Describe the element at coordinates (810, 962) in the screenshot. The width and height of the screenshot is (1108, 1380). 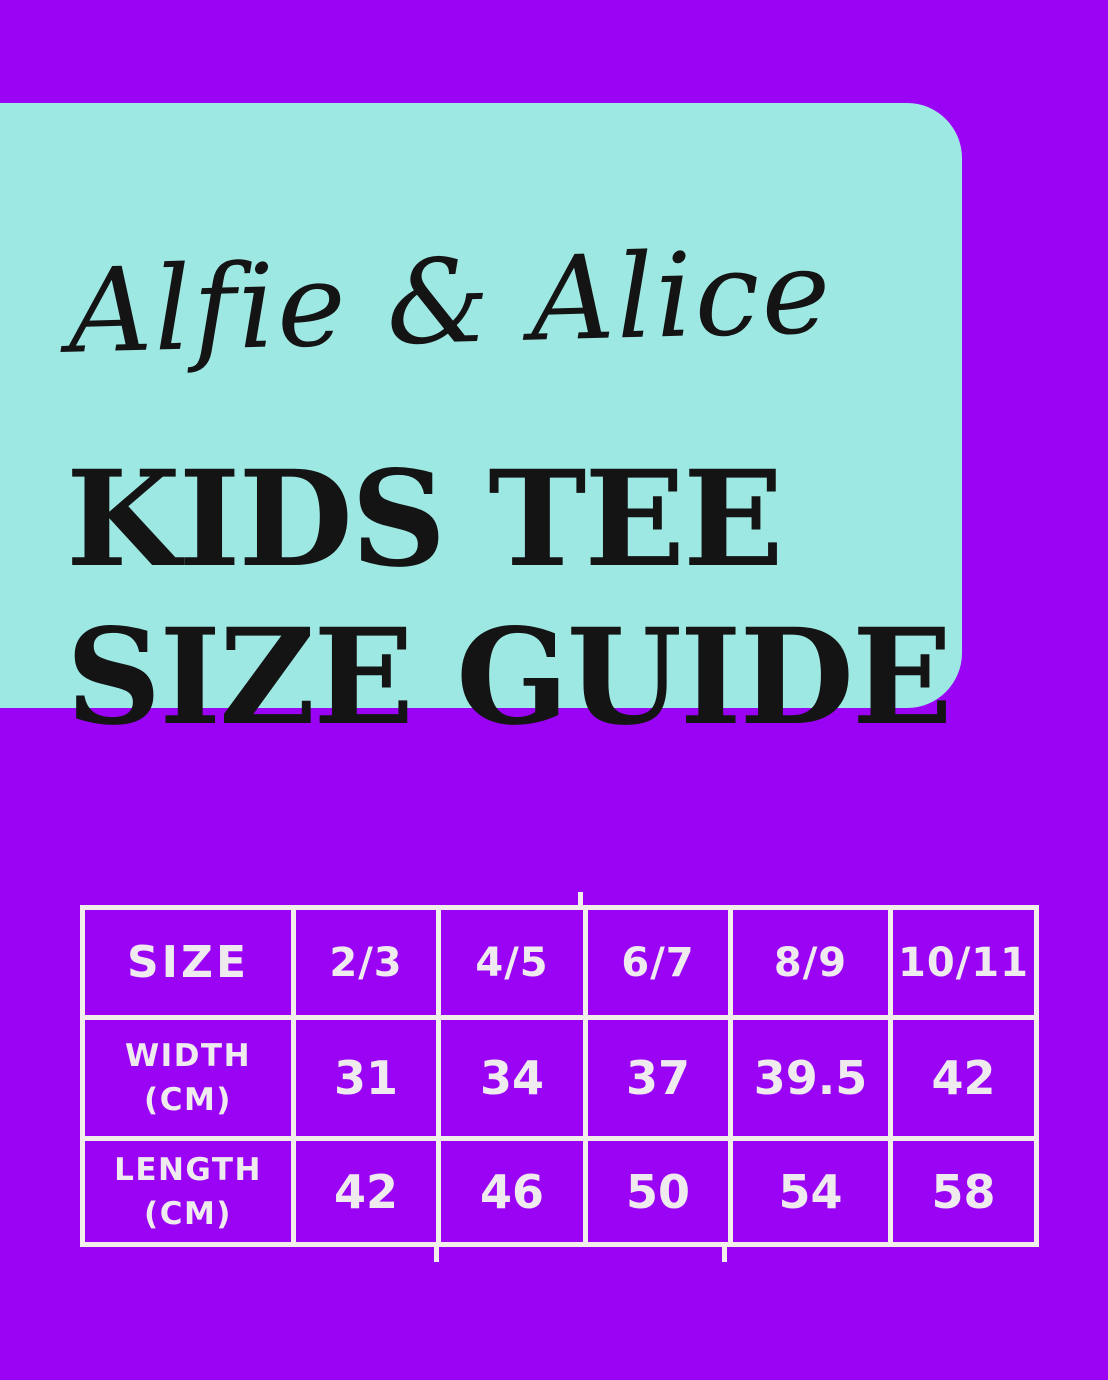
I see `size-table-header-8-9: 8/9` at that location.